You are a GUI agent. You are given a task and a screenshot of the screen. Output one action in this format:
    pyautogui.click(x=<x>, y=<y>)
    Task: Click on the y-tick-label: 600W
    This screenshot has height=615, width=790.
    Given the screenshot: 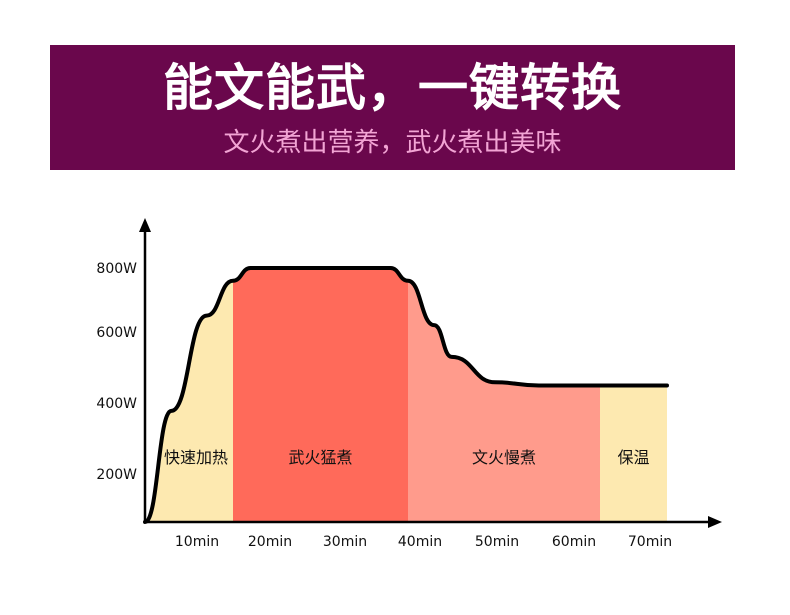 What is the action you would take?
    pyautogui.click(x=116, y=333)
    